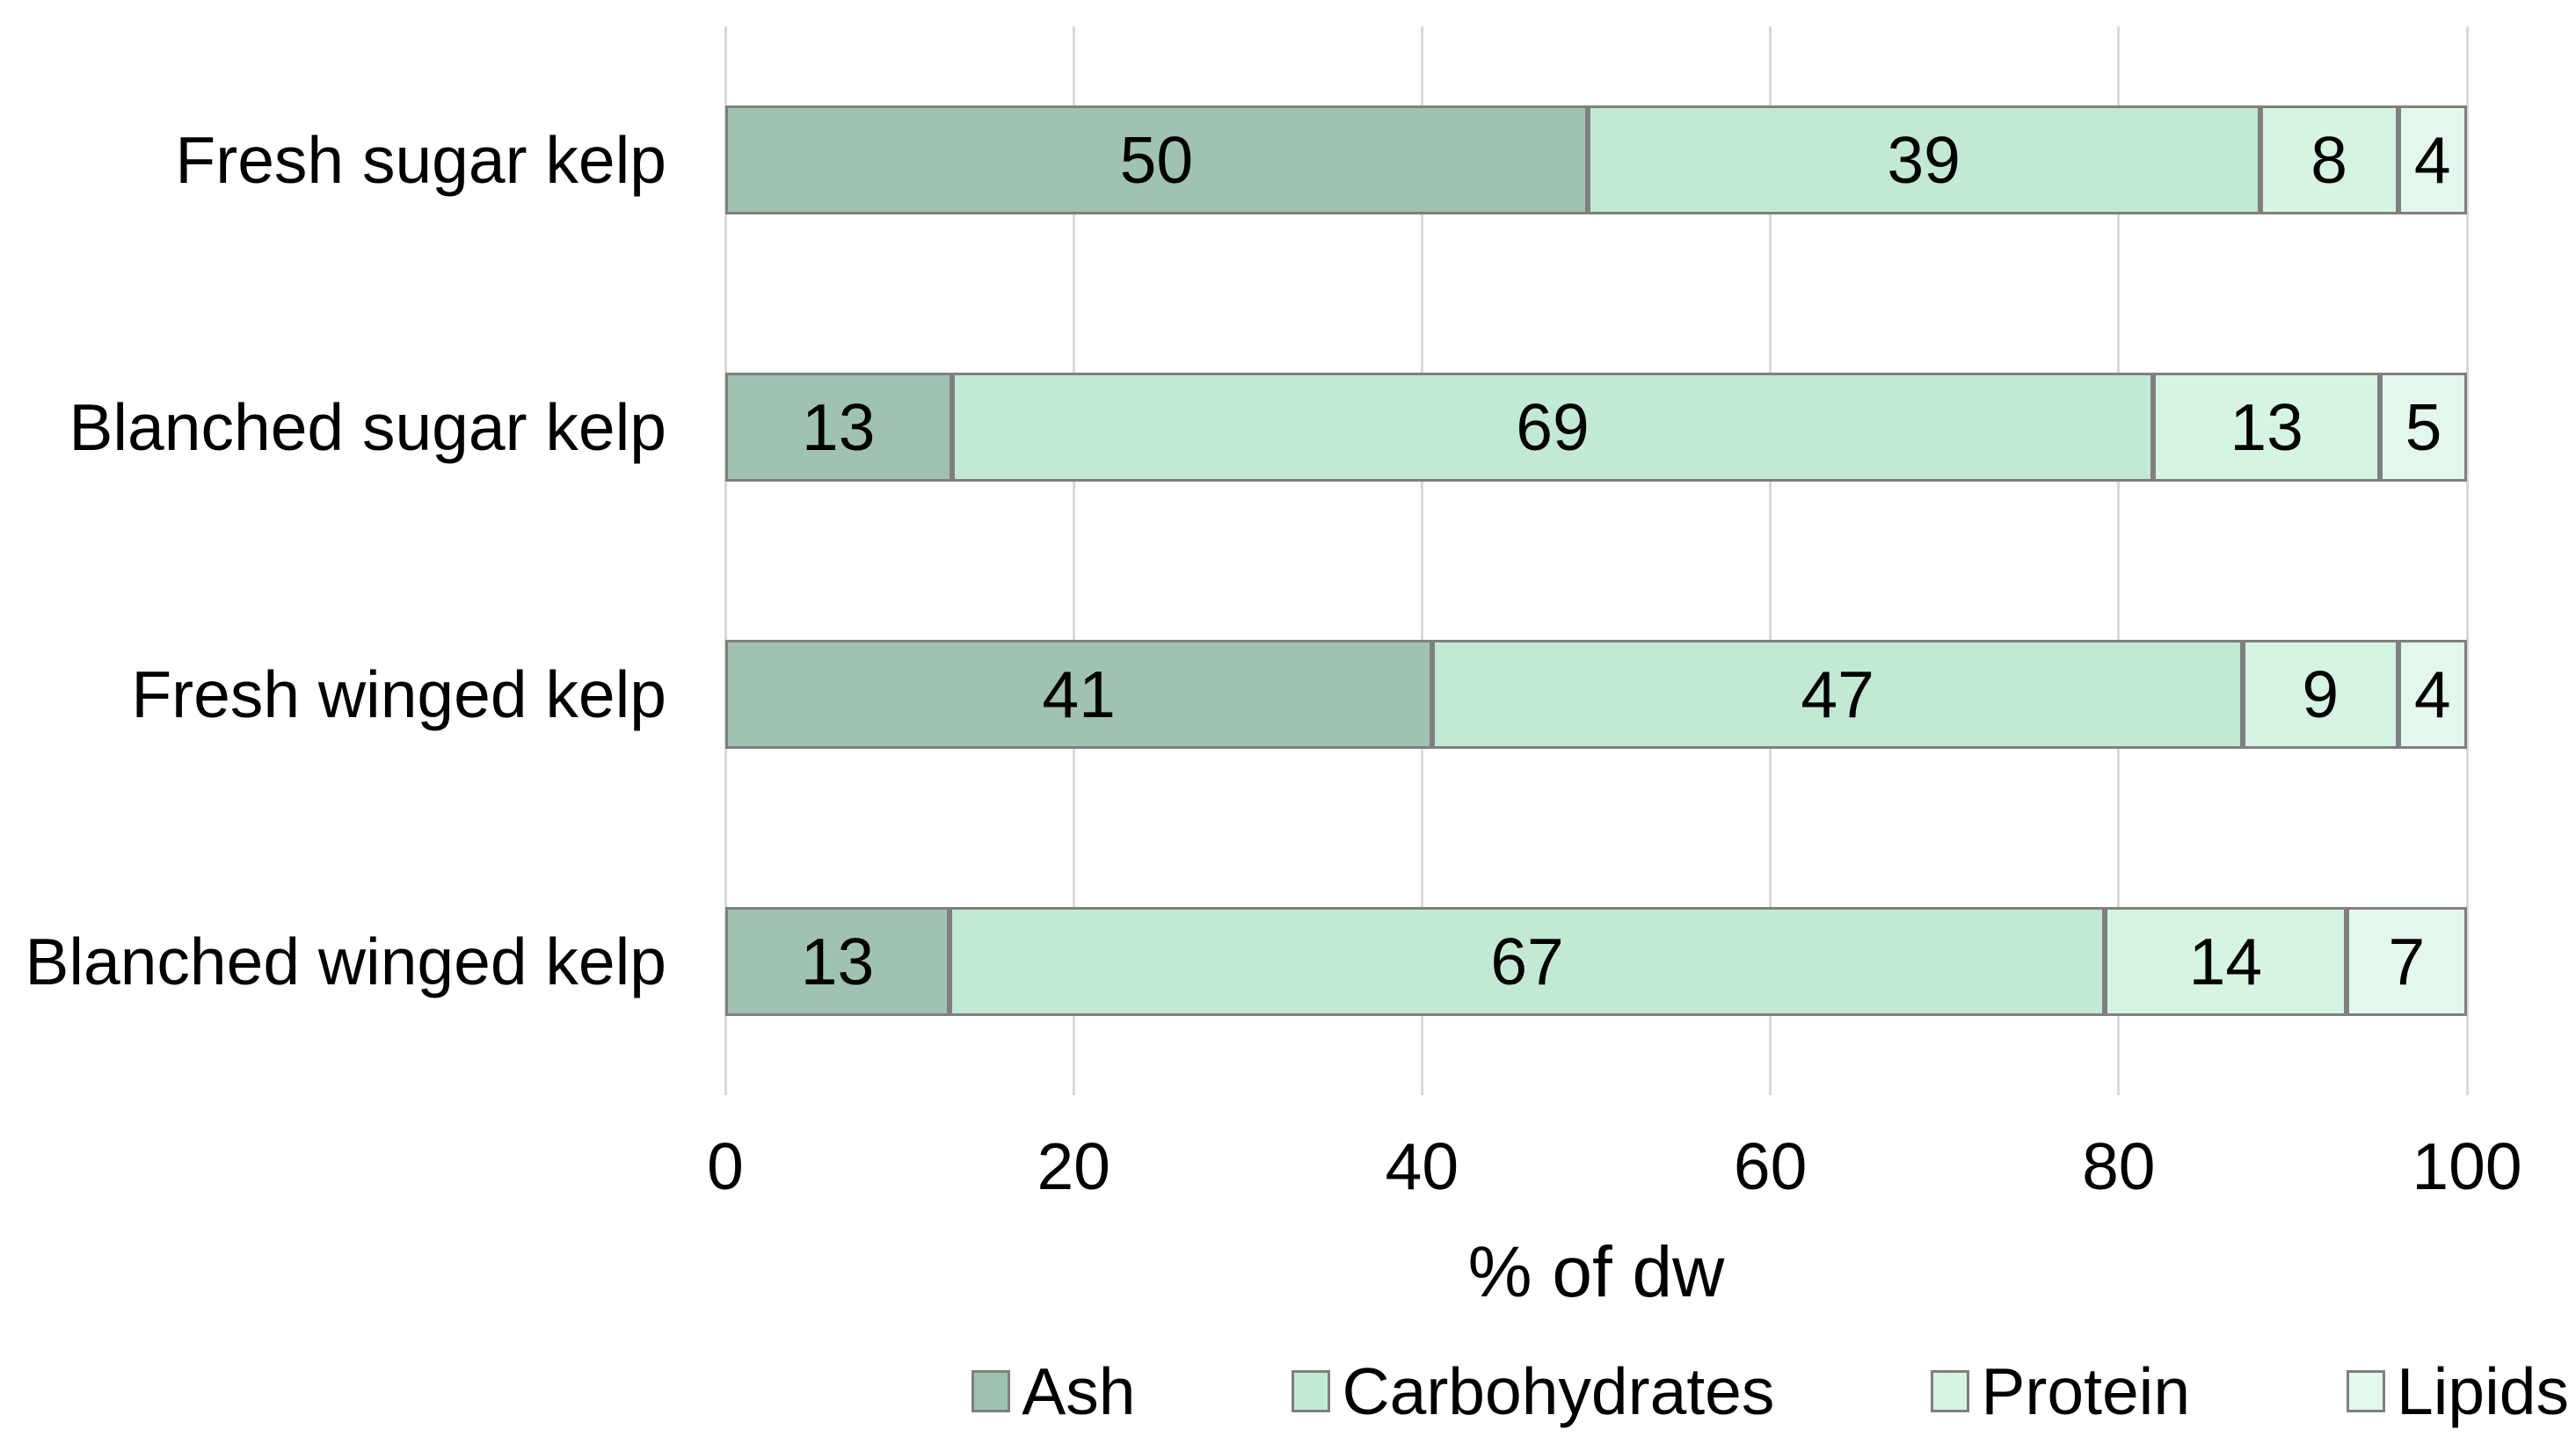 The image size is (2576, 1444). I want to click on legend: Ash Carbohydrates Protein Lipids, so click(1284, 1391).